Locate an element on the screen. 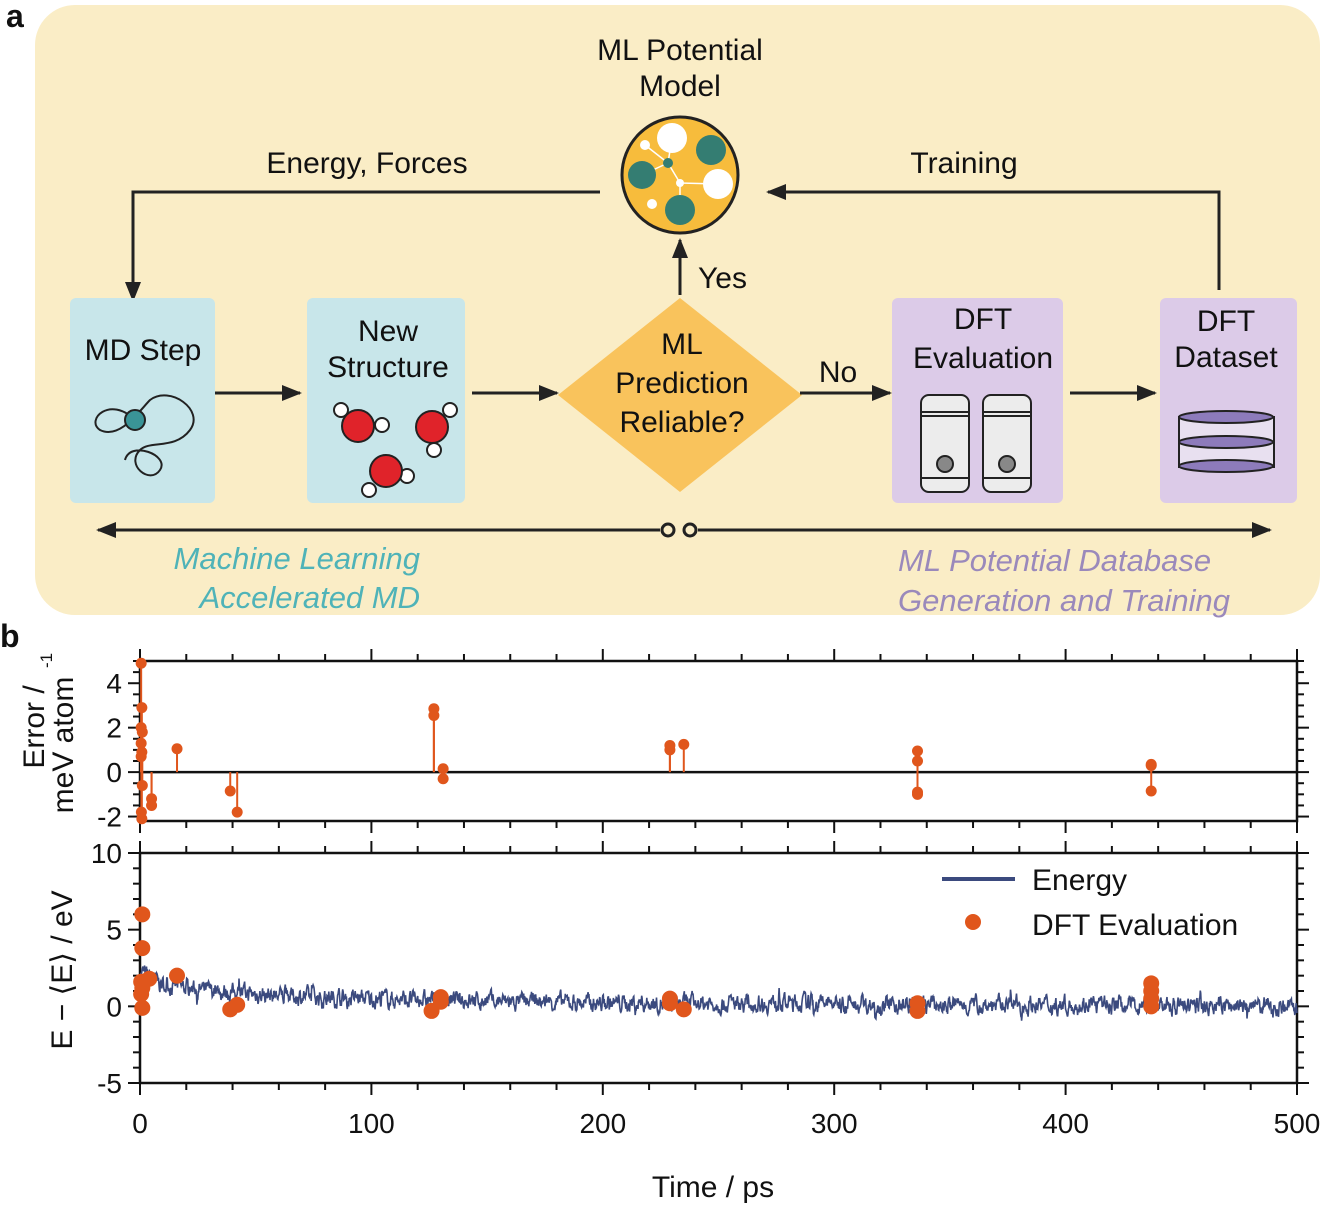 The image size is (1323, 1212). legend-dft-swatch is located at coordinates (973, 922).